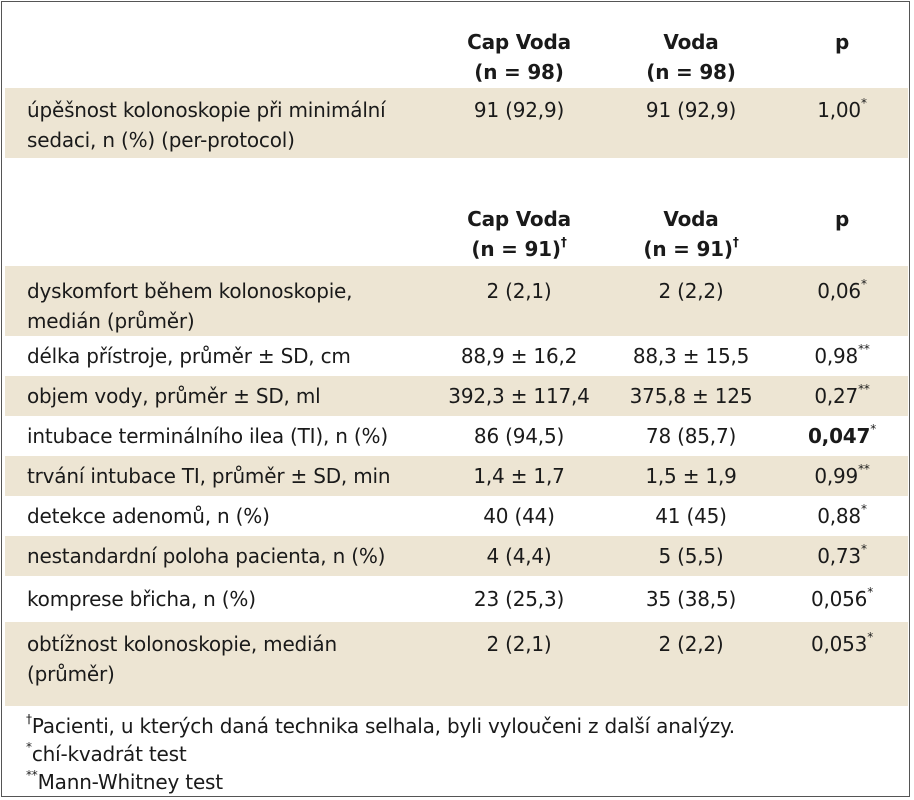  What do you see at coordinates (519, 57) in the screenshot?
I see `header-cap-voda: Cap Voda (n = 98)` at bounding box center [519, 57].